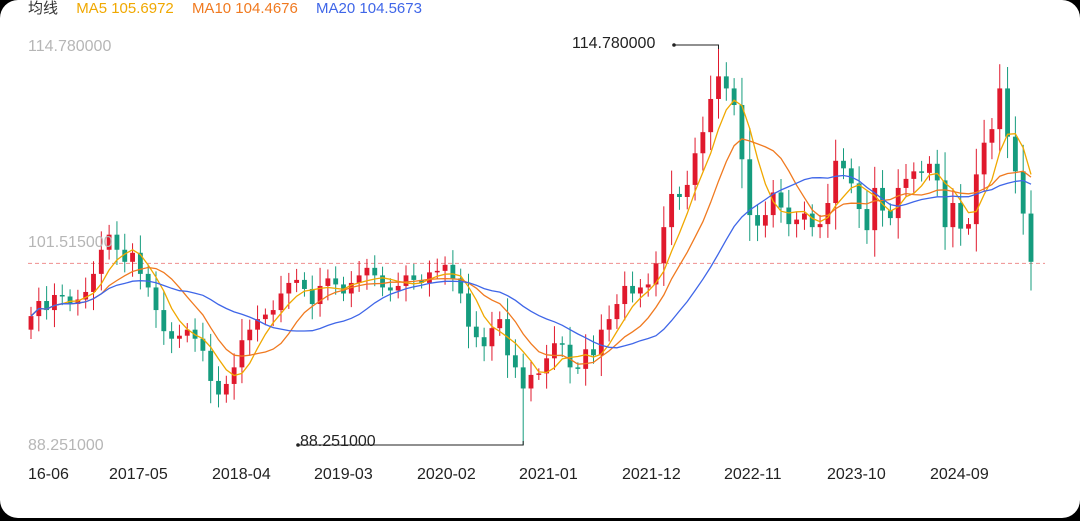  Describe the element at coordinates (856, 474) in the screenshot. I see `x-tick-label: 2023-10` at that location.